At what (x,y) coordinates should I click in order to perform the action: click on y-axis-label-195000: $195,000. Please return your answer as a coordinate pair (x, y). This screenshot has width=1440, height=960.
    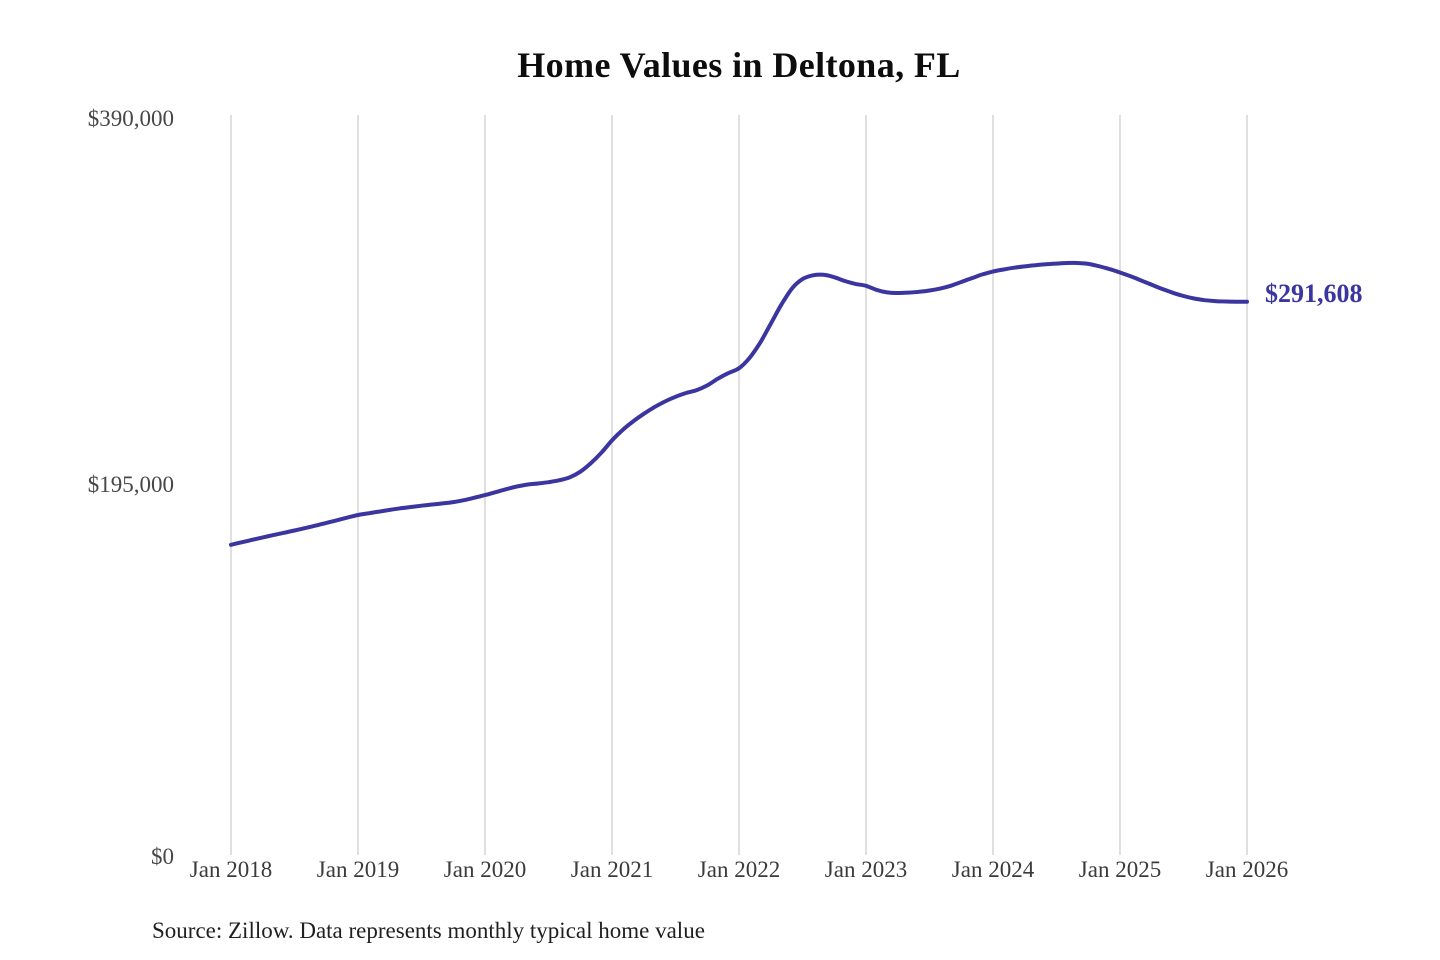
    Looking at the image, I should click on (130, 484).